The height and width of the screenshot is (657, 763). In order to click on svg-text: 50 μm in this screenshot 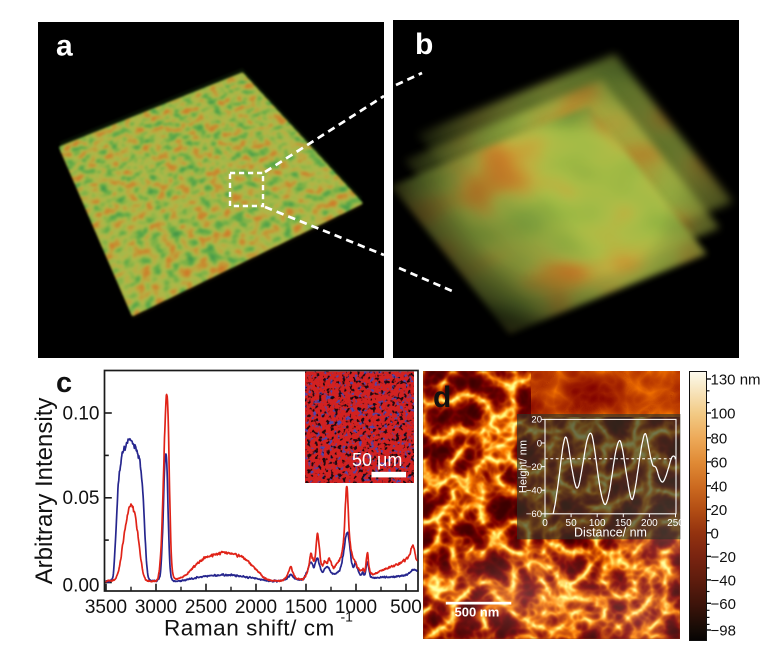, I will do `click(377, 460)`.